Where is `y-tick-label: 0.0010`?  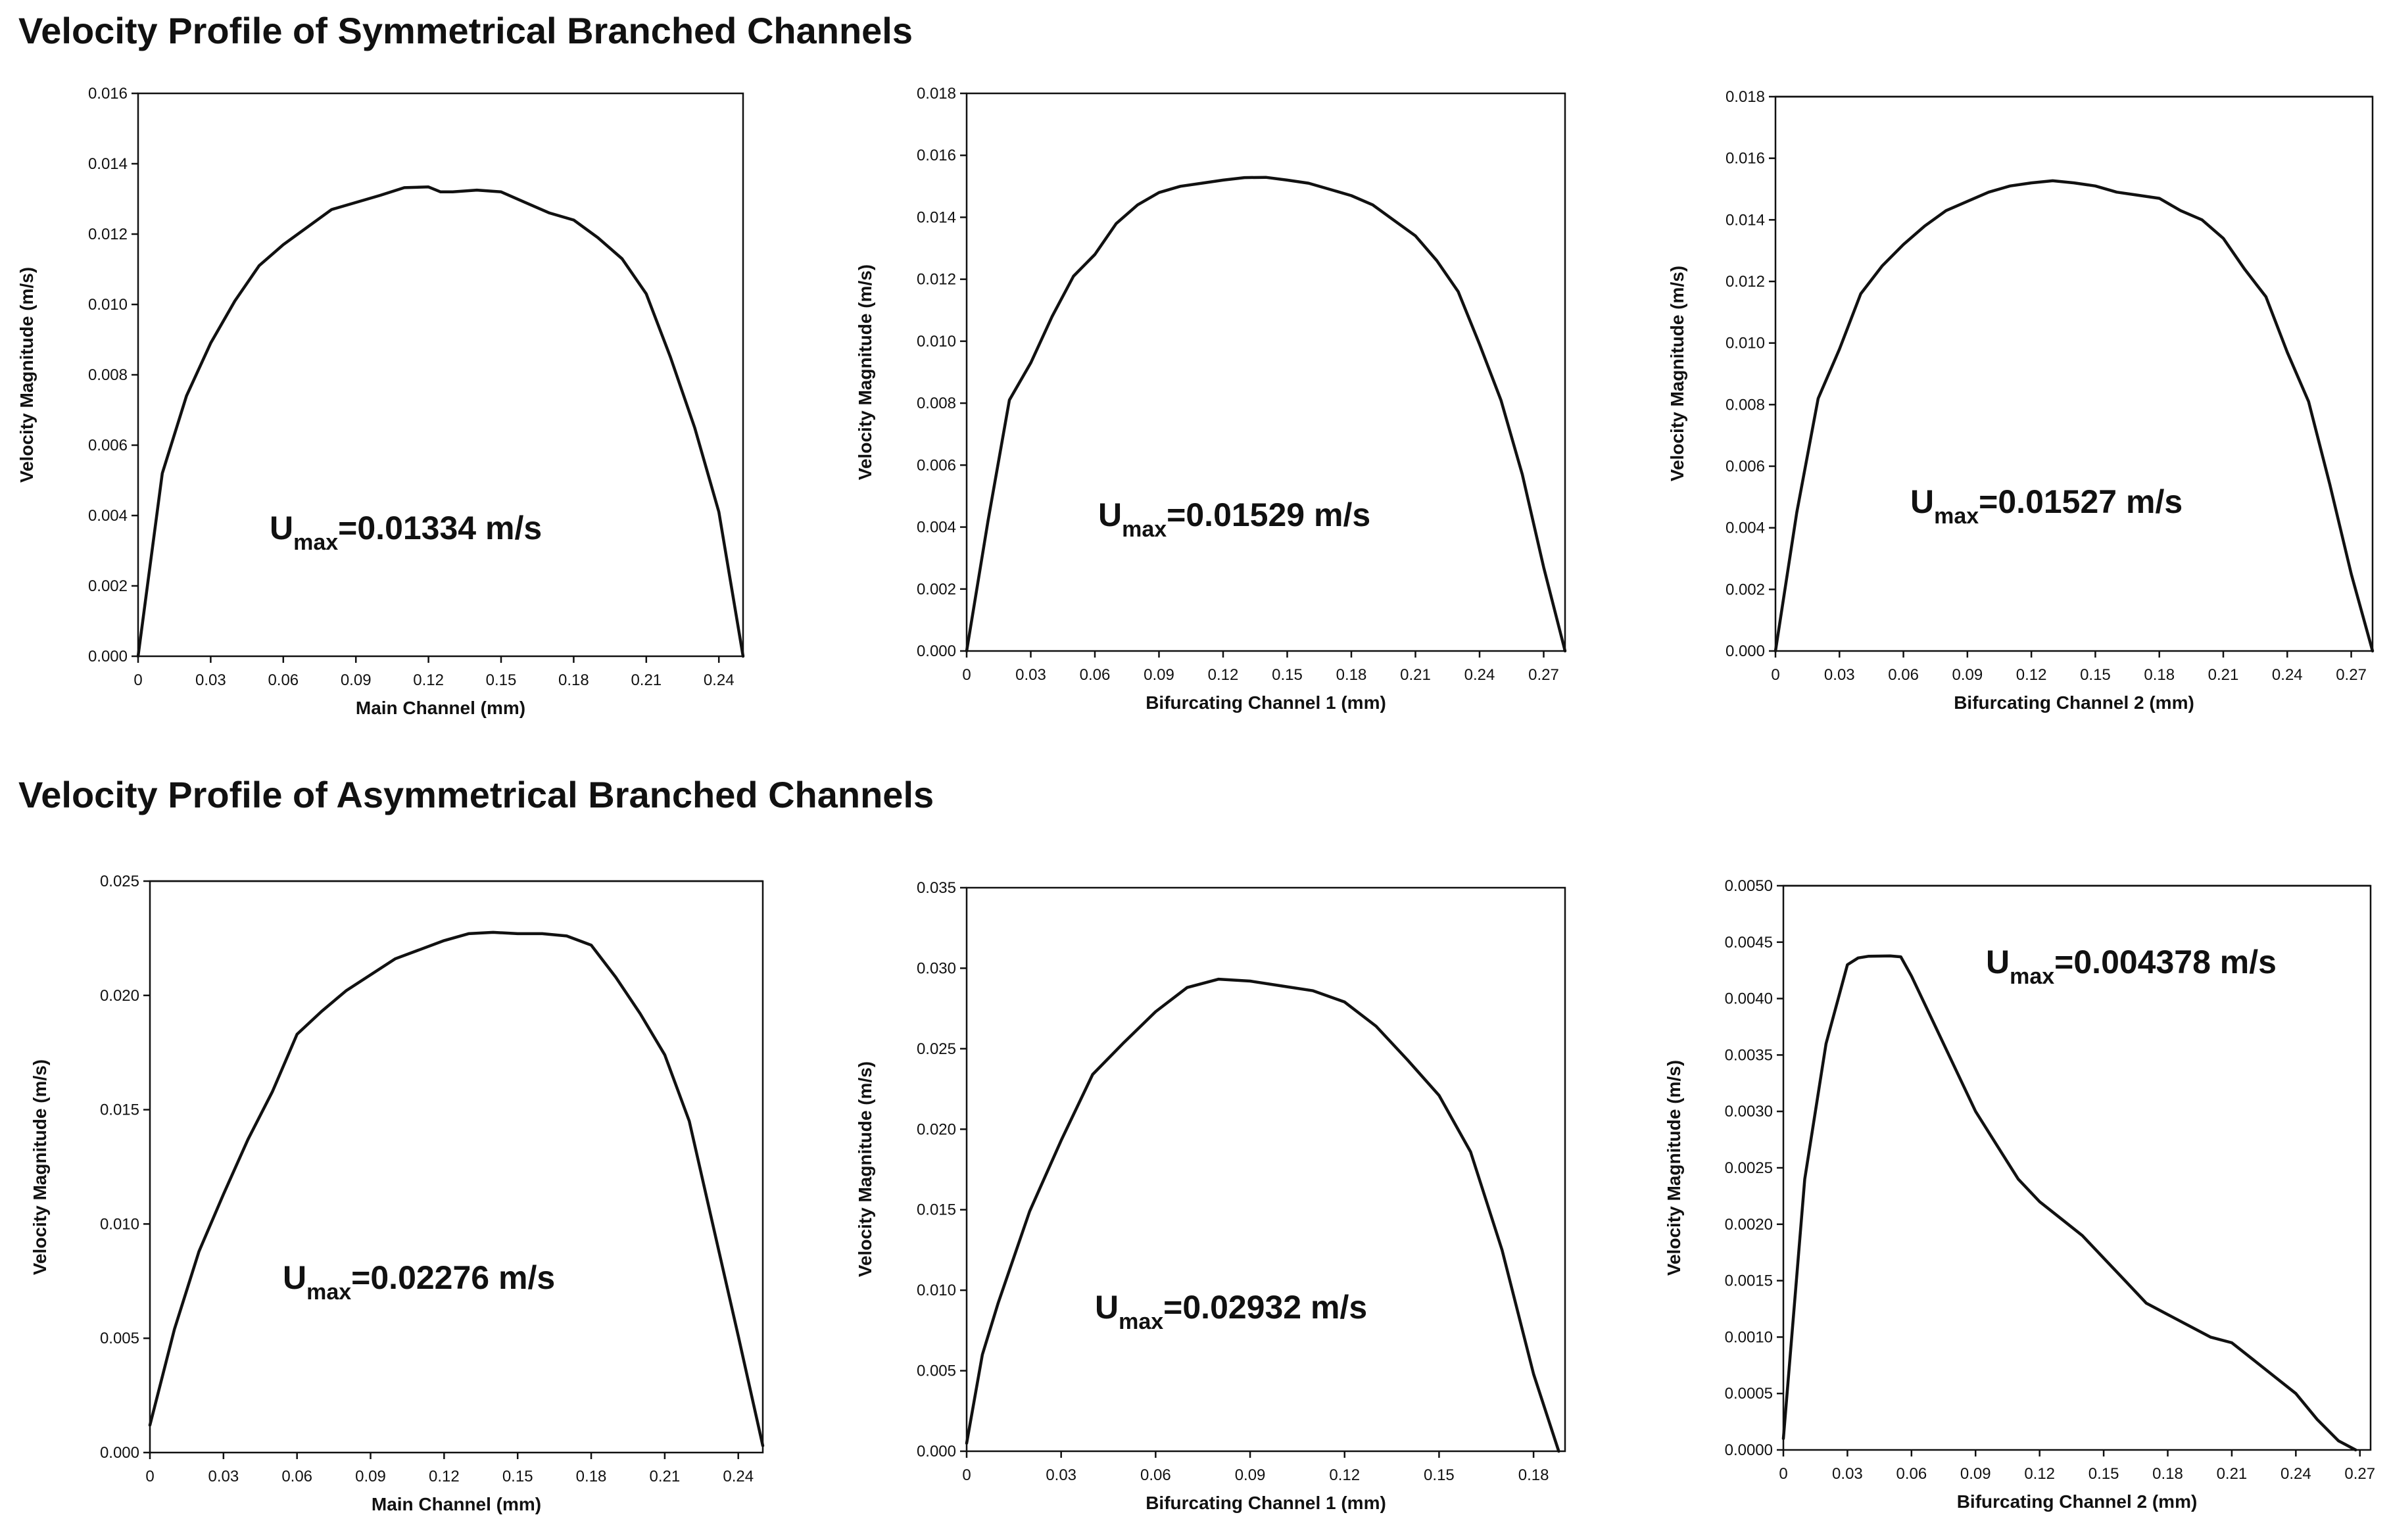
y-tick-label: 0.0010 is located at coordinates (1749, 1337).